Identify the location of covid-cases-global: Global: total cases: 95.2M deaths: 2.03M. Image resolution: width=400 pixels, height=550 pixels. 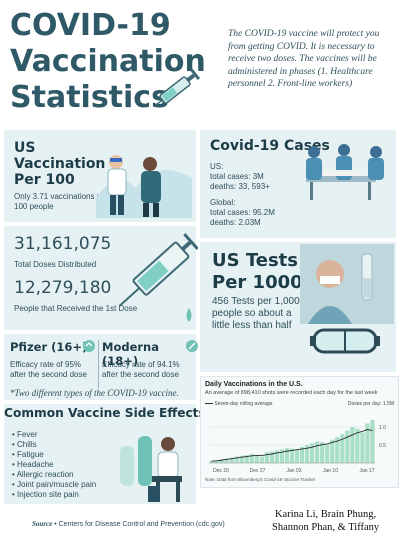
(242, 213).